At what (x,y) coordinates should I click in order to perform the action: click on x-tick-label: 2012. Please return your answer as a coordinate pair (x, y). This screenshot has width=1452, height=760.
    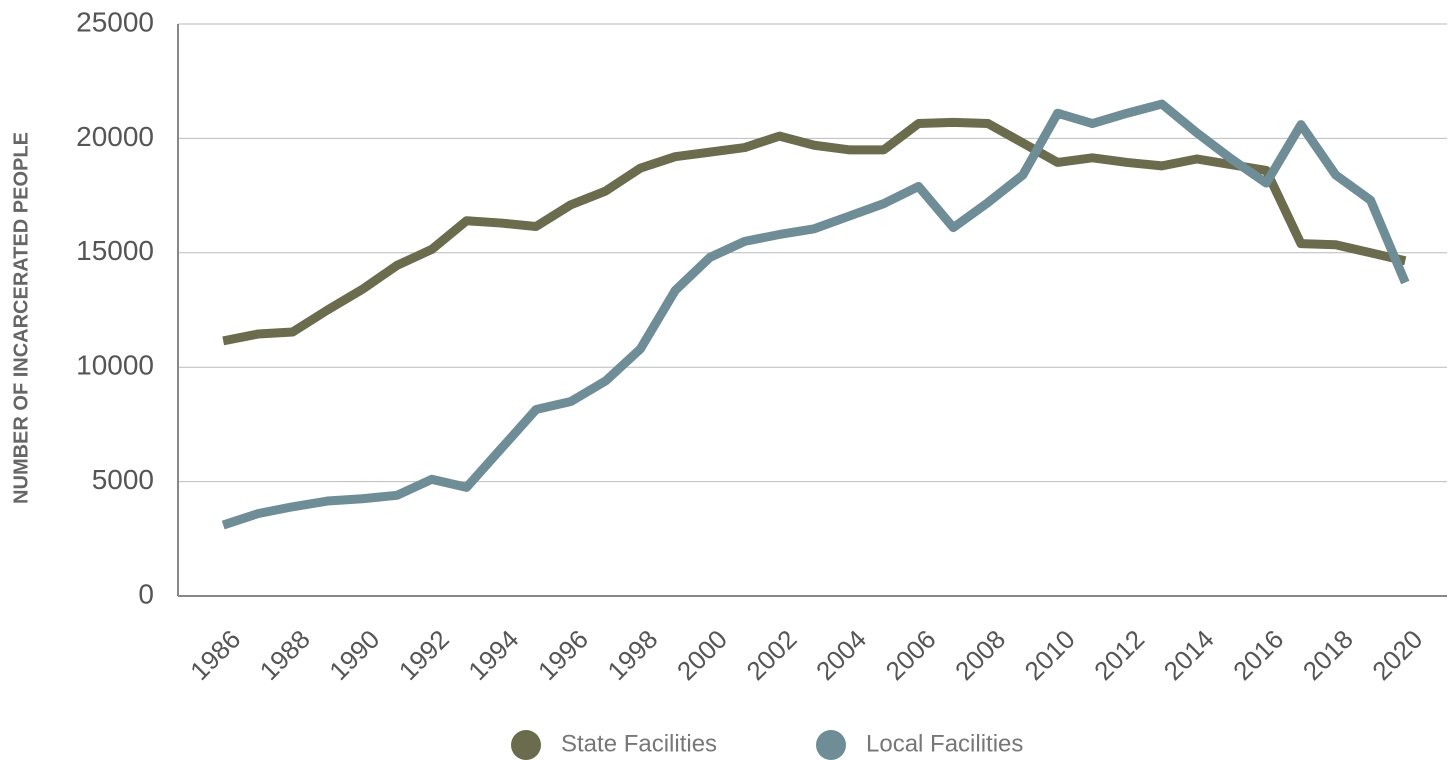
    Looking at the image, I should click on (1119, 655).